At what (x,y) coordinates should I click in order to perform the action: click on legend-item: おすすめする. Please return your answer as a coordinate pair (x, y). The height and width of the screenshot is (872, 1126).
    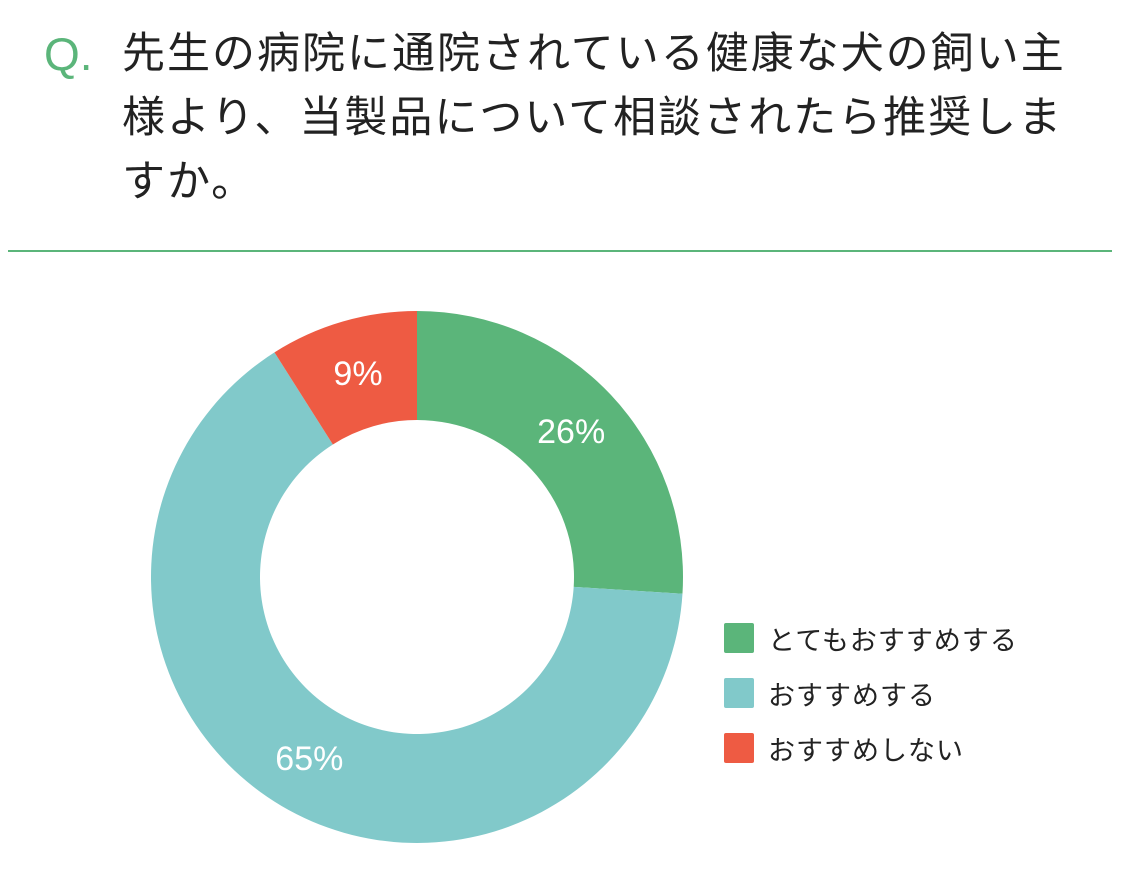
    Looking at the image, I should click on (871, 693).